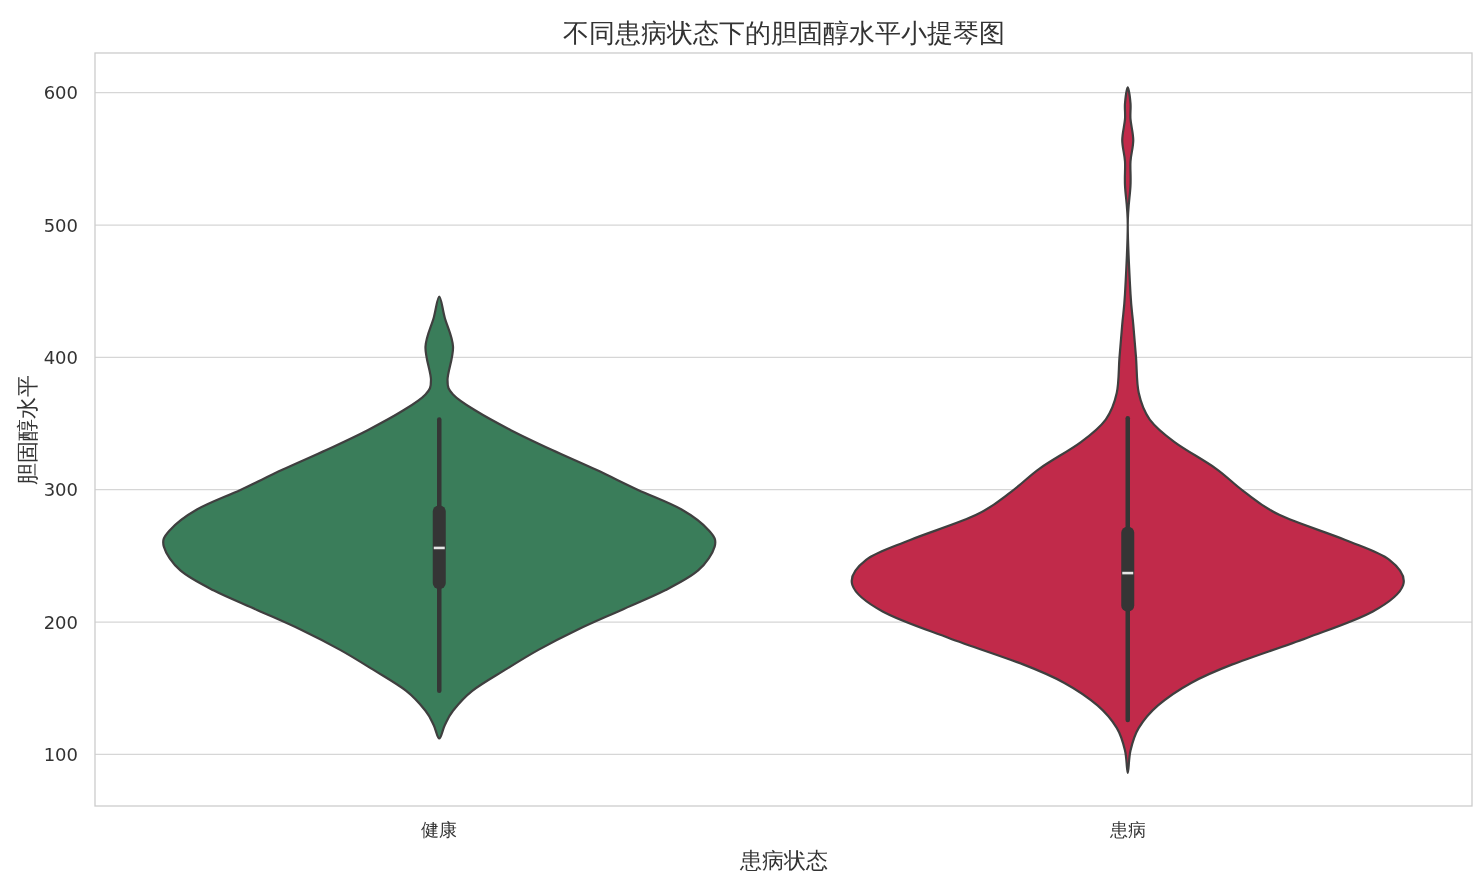  Describe the element at coordinates (60, 225) in the screenshot. I see `y-tick-label: 500` at that location.